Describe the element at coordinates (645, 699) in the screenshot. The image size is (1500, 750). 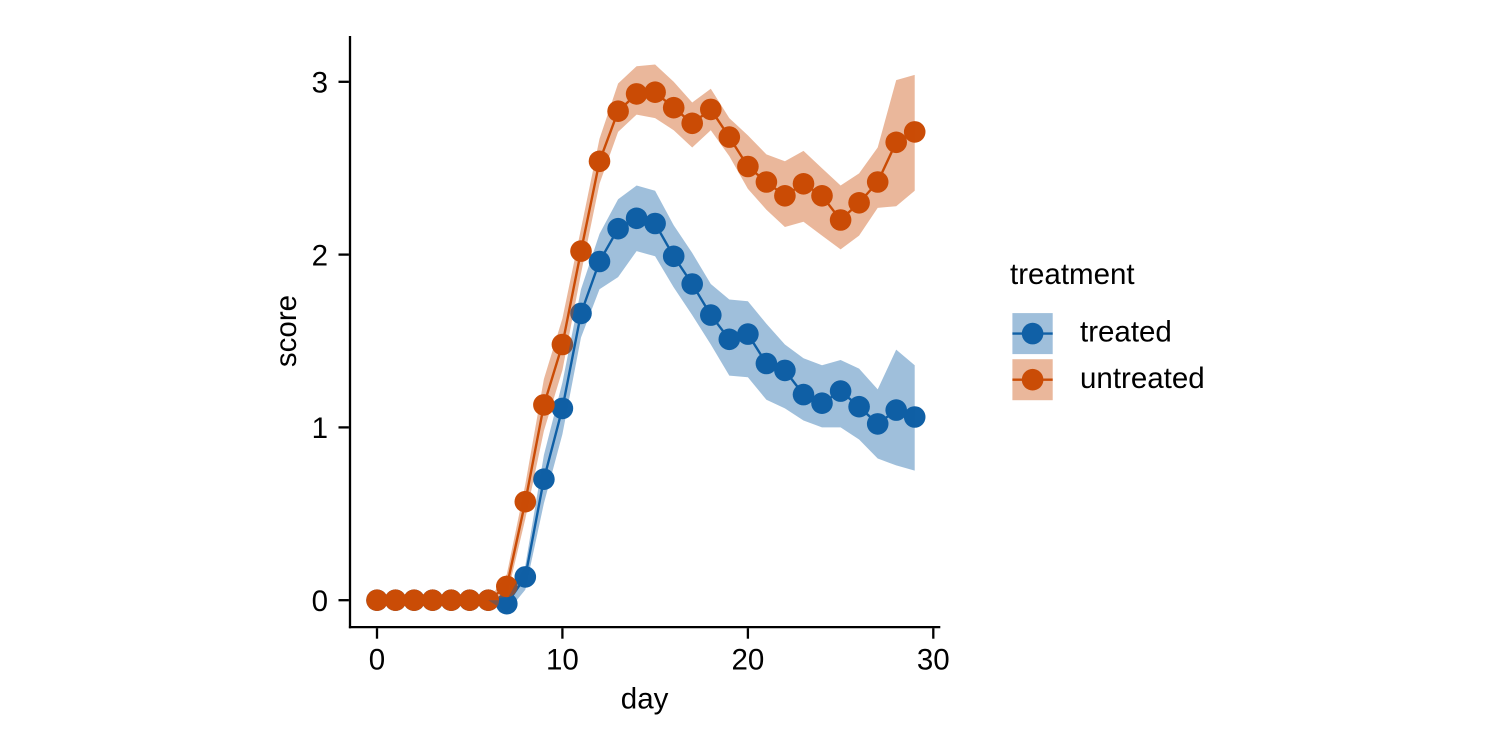
I see `svg-text: day` at that location.